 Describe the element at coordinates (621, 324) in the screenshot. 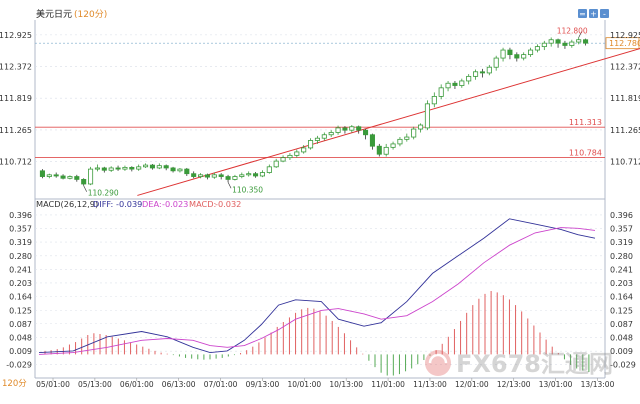

I see `macd-tick-right: 0.087` at that location.